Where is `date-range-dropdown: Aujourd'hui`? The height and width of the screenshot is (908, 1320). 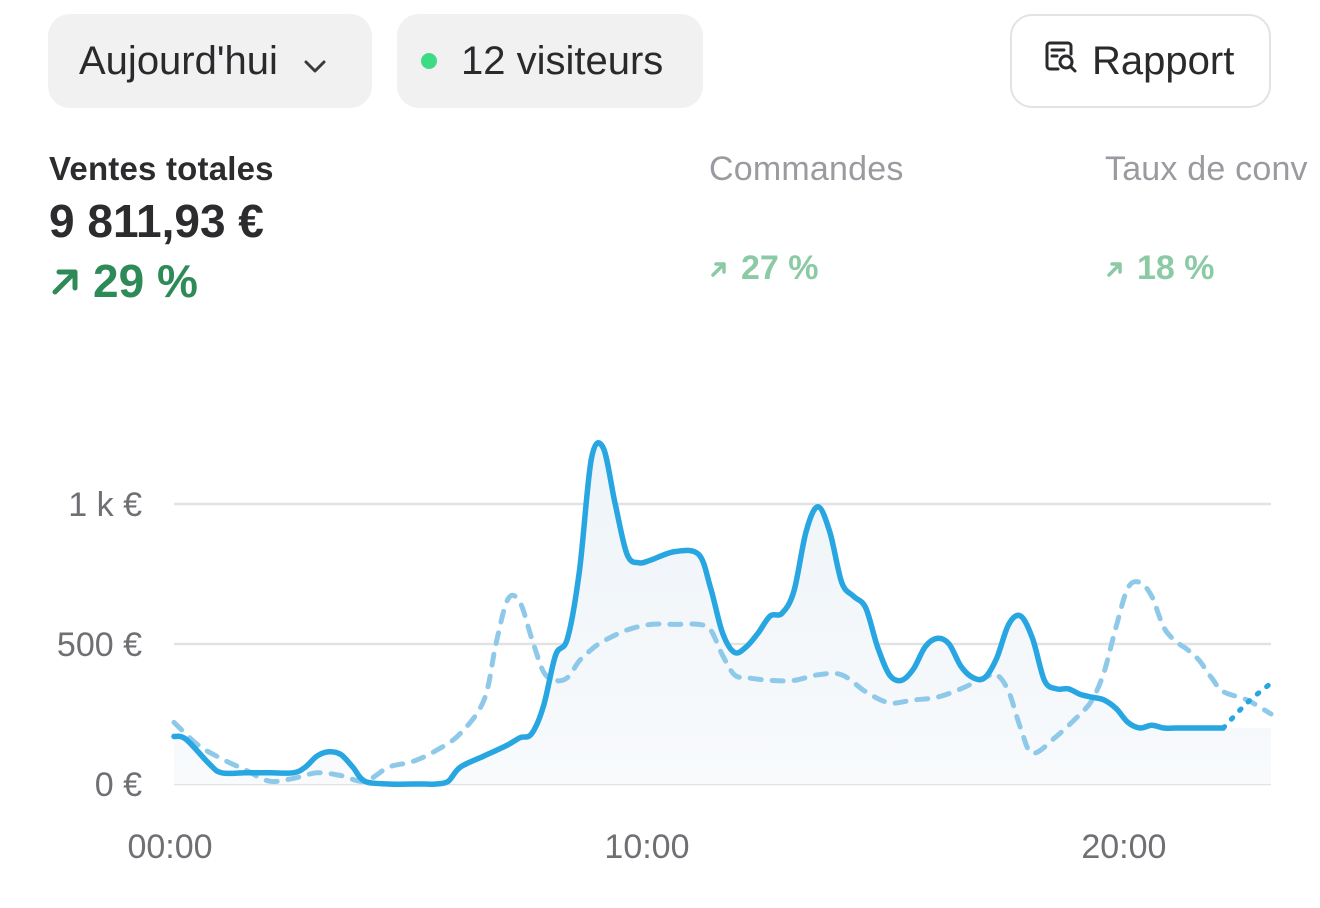
date-range-dropdown: Aujourd'hui is located at coordinates (210, 61).